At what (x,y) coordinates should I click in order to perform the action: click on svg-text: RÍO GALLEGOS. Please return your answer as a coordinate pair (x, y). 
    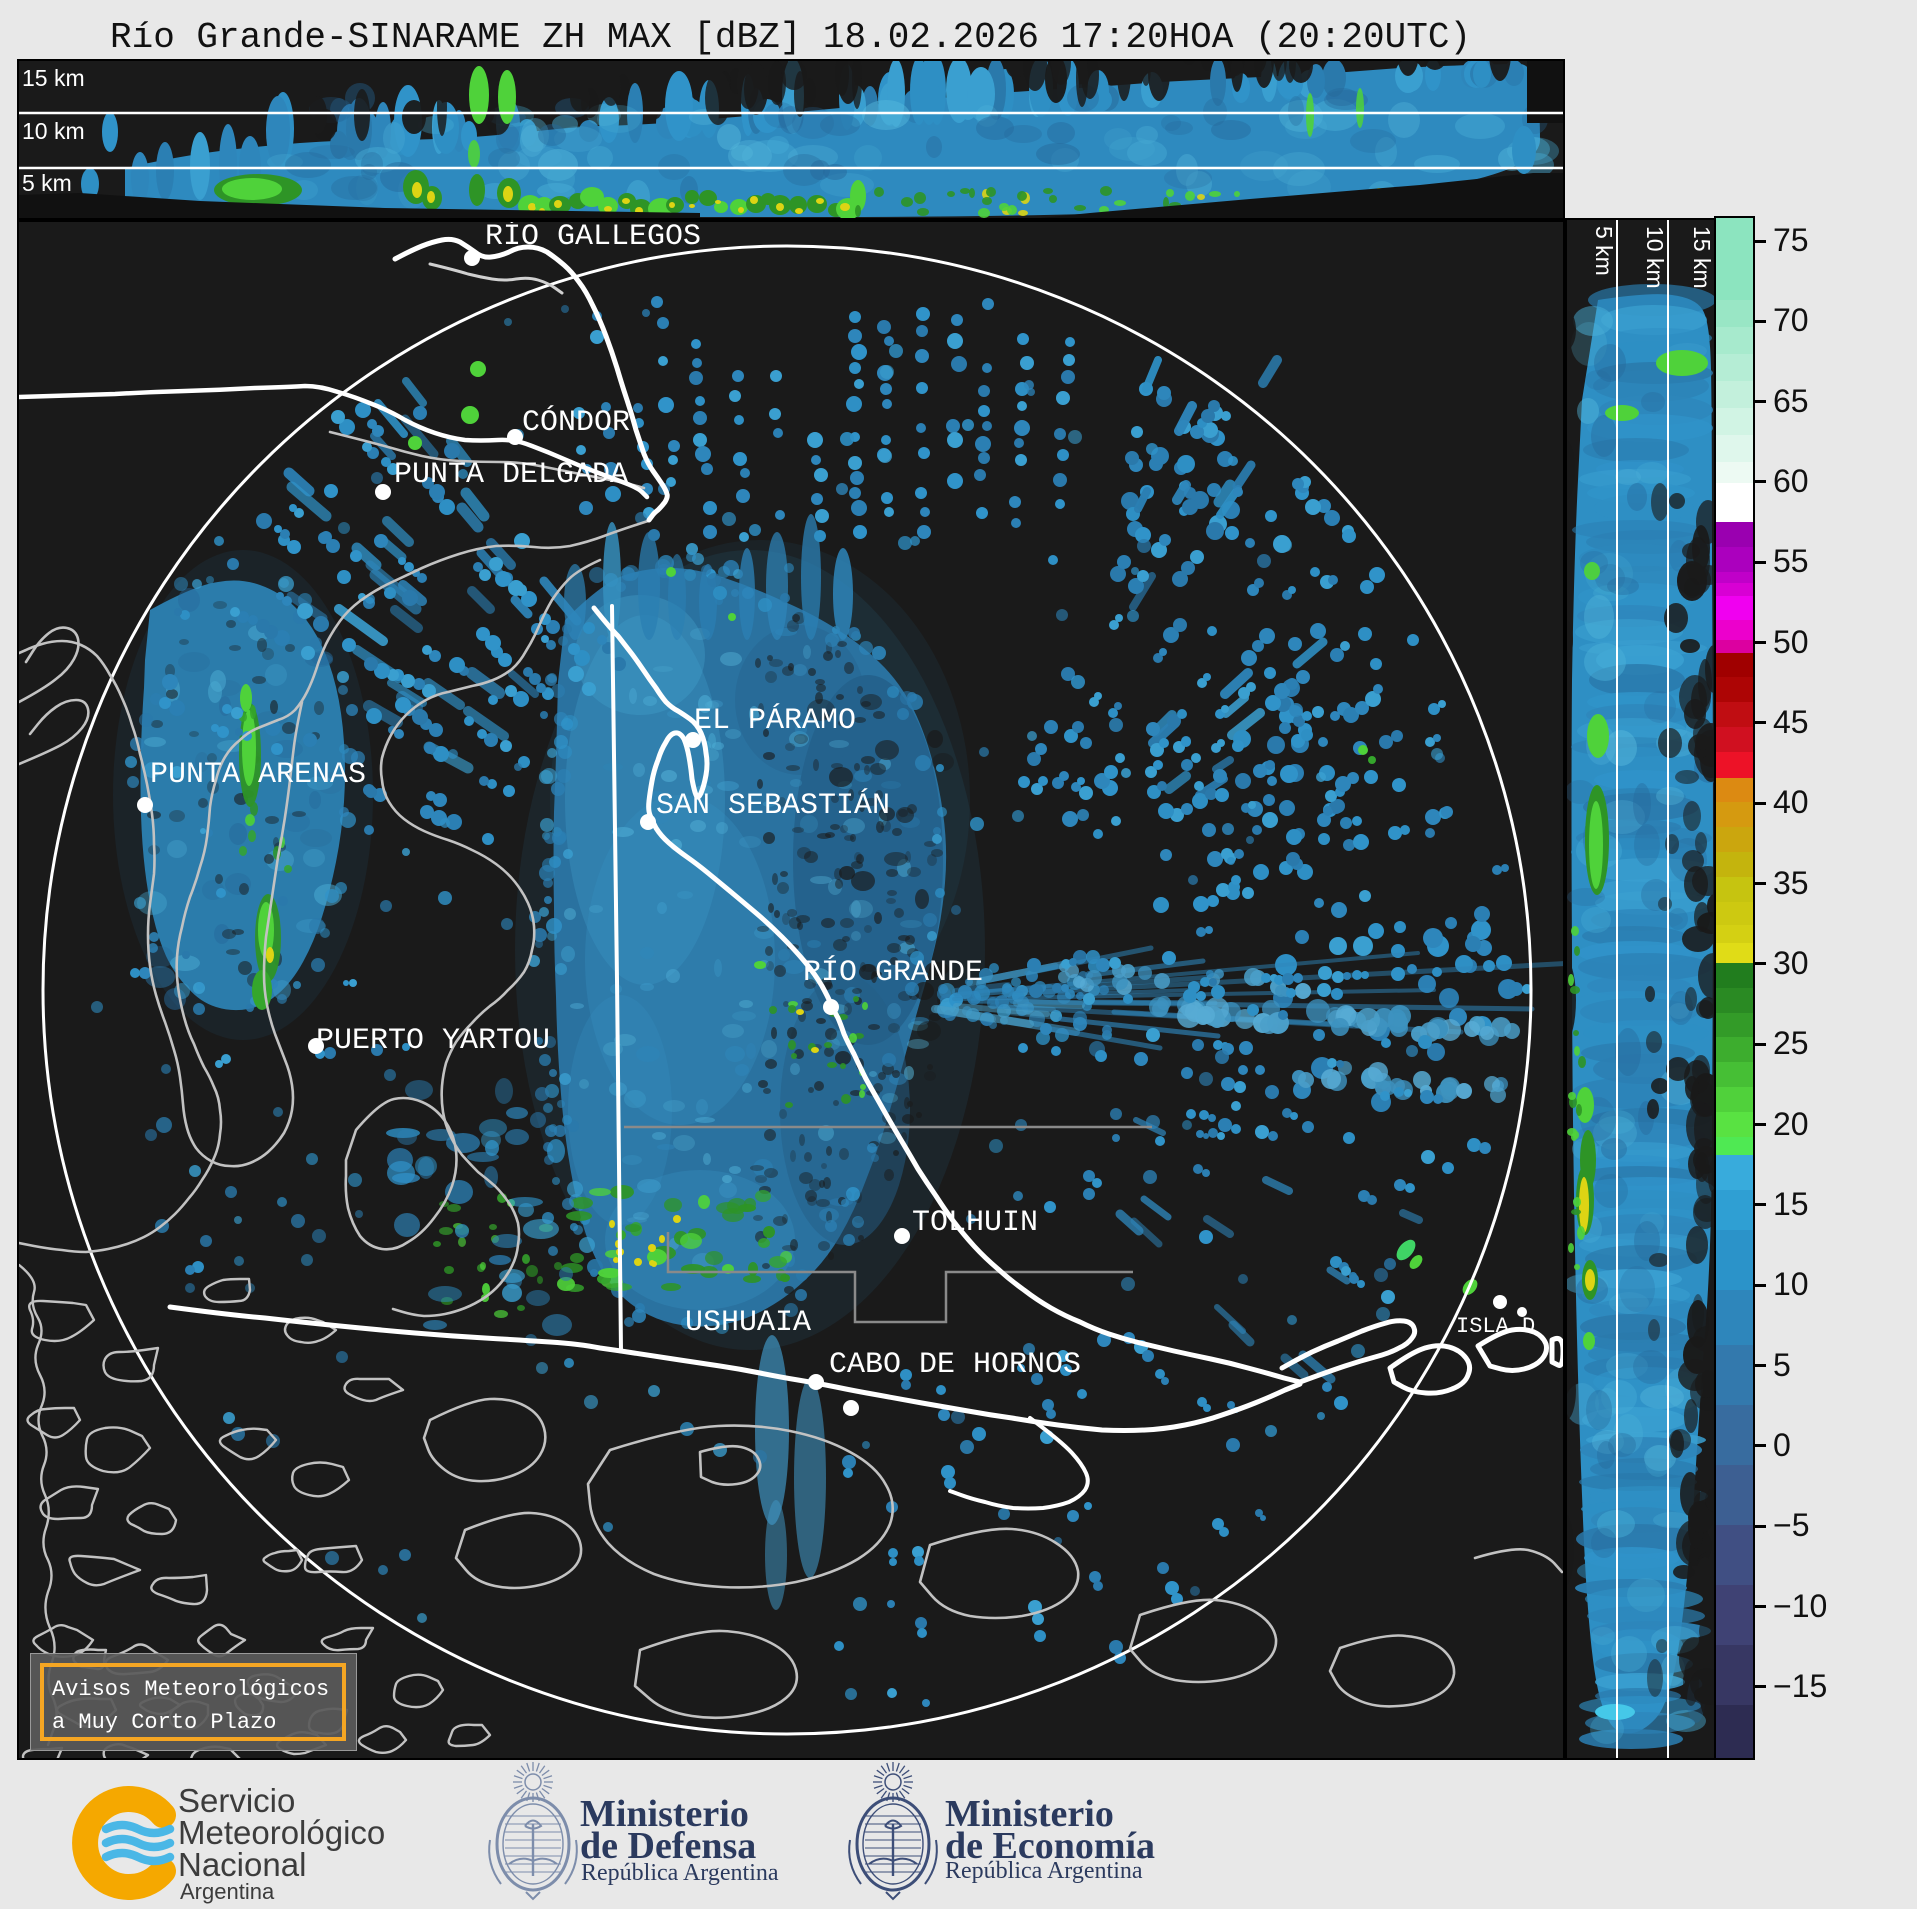
    Looking at the image, I should click on (593, 236).